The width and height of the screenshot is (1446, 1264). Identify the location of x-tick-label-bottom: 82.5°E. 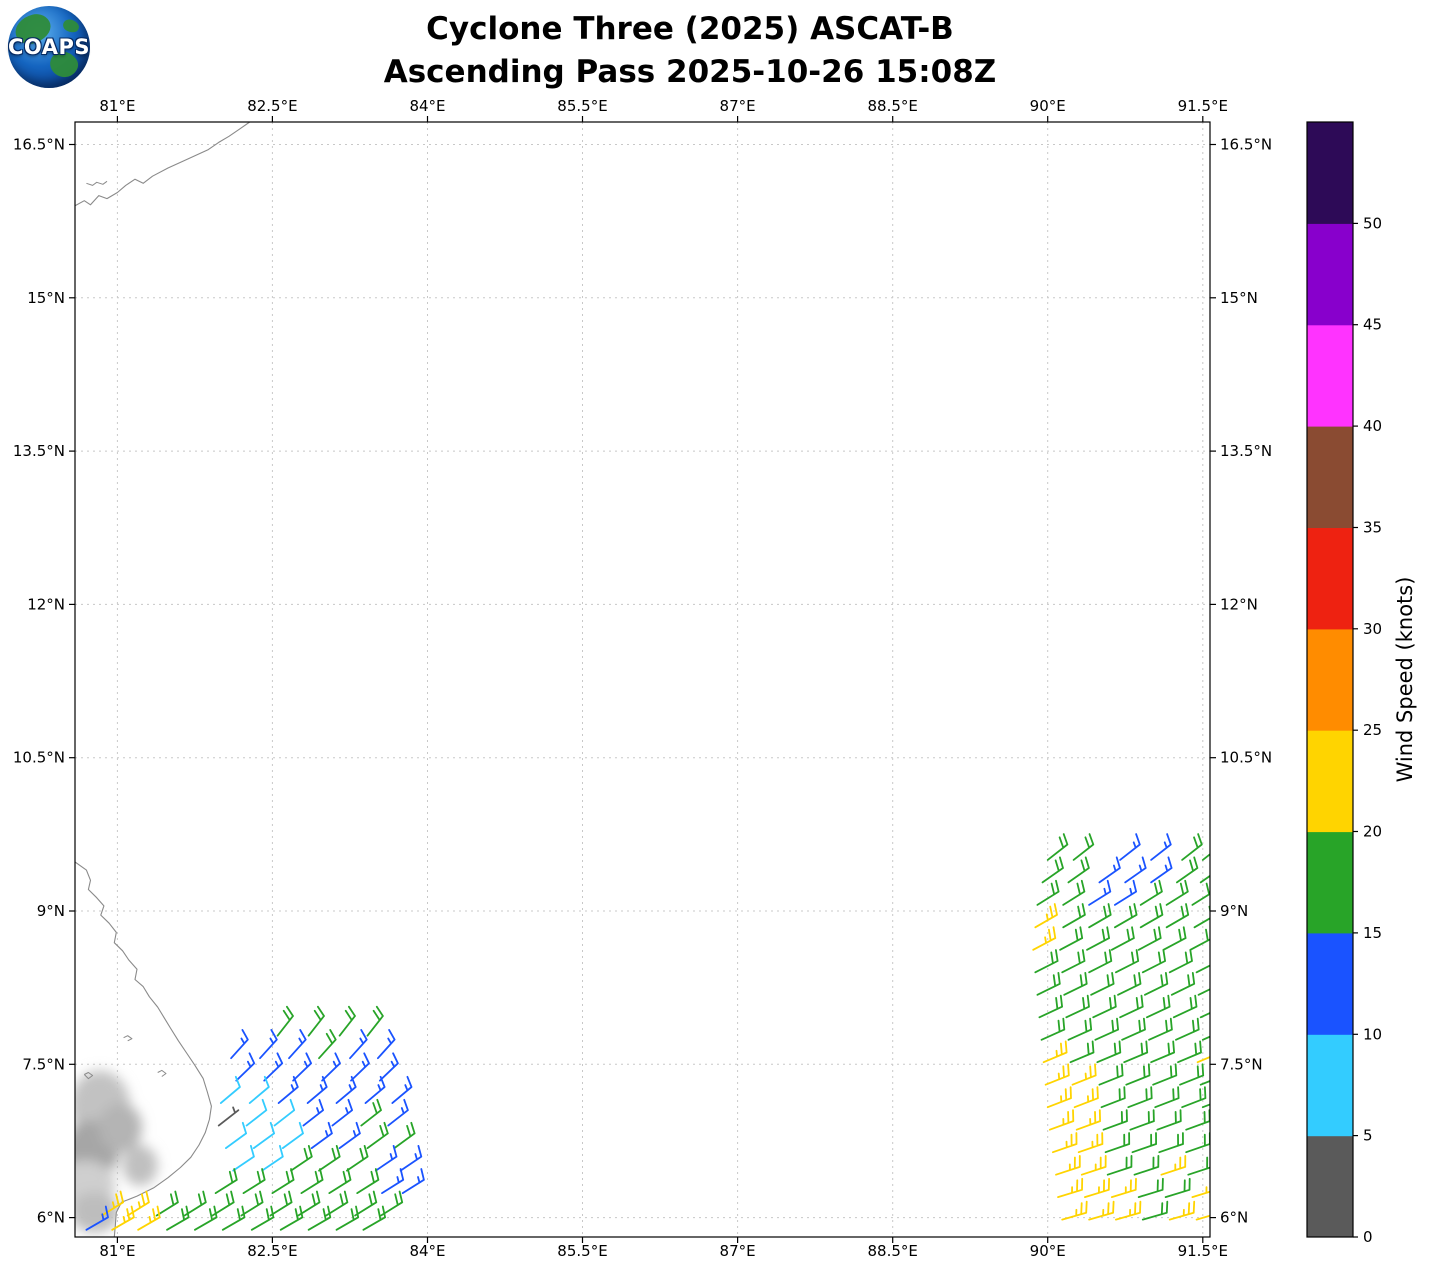
(272, 1251).